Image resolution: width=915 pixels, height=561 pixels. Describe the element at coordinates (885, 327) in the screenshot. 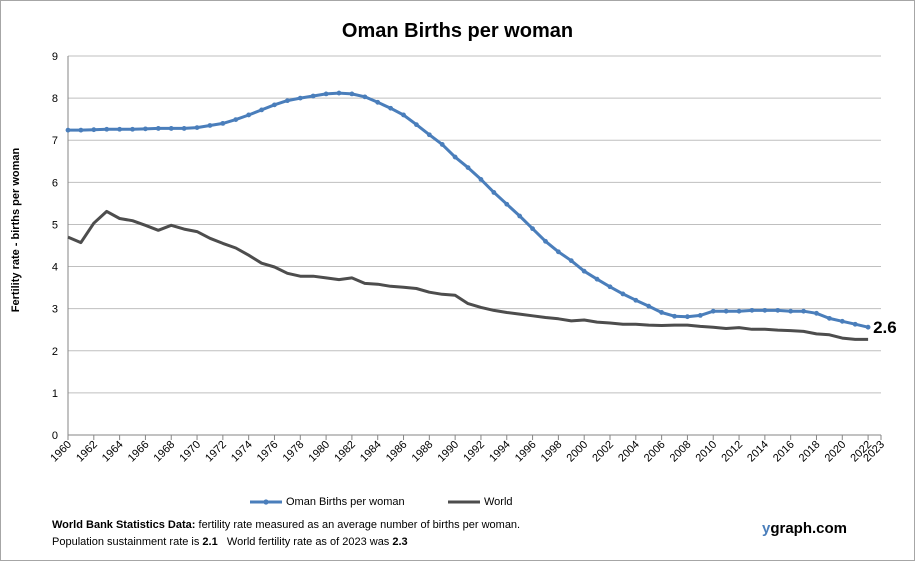

I see `end-value-label: 2.6` at that location.